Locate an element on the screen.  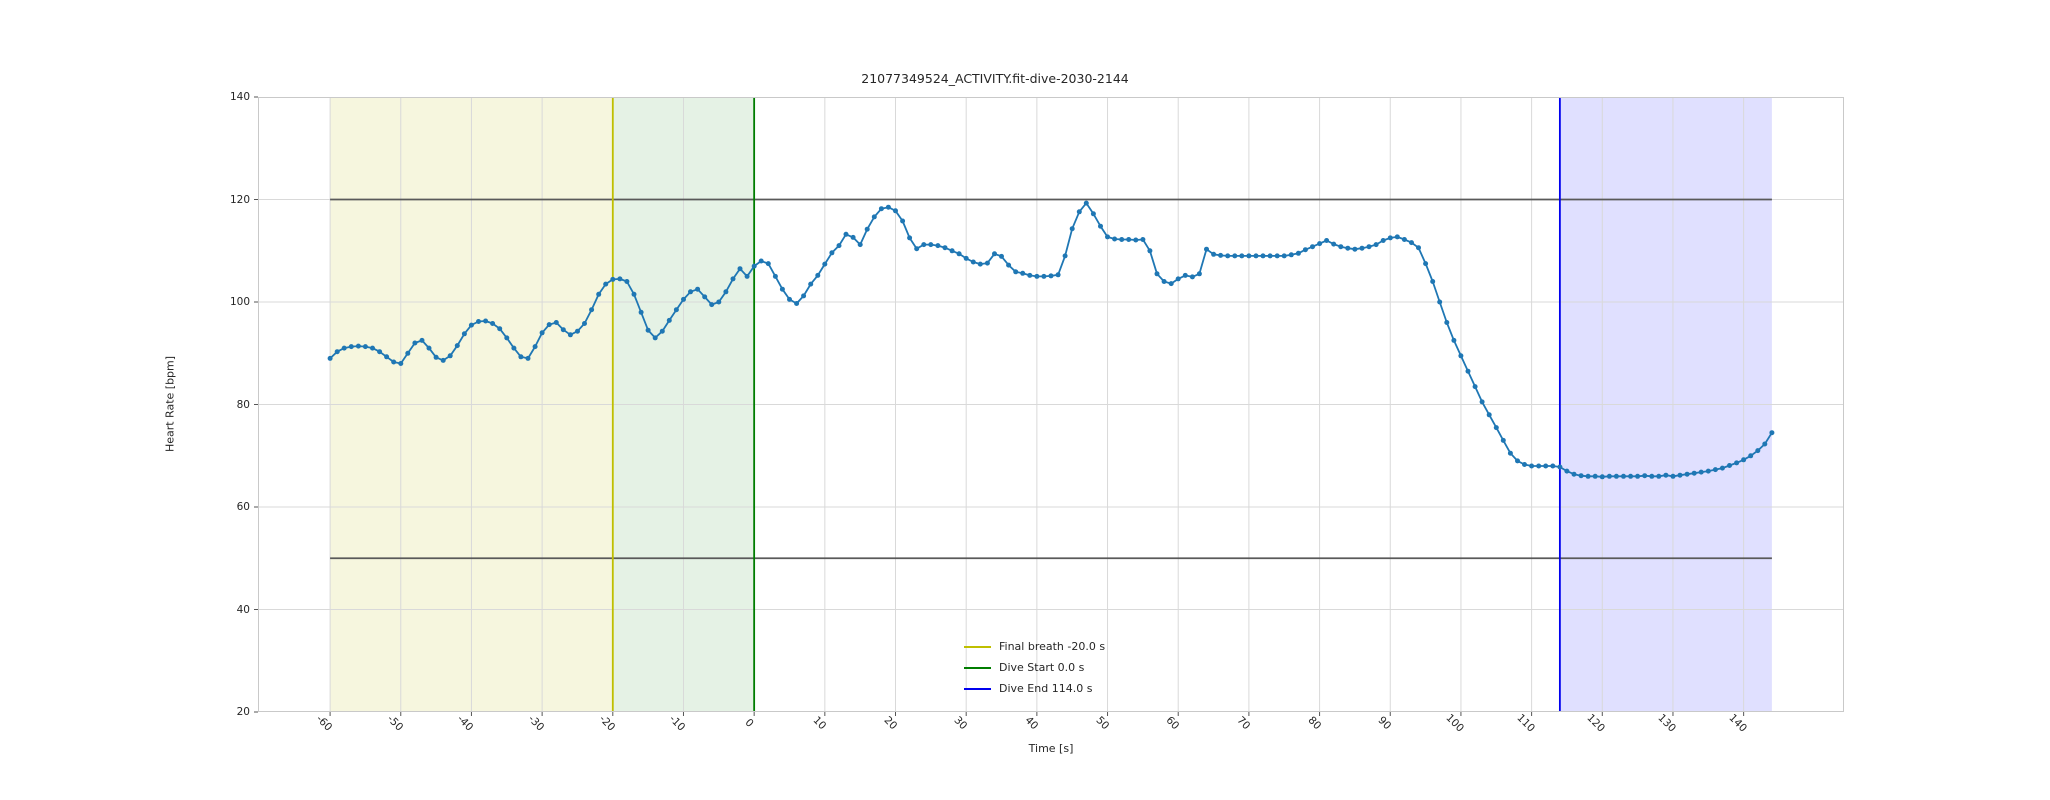
y-tick-label: 20 is located at coordinates (243, 712).